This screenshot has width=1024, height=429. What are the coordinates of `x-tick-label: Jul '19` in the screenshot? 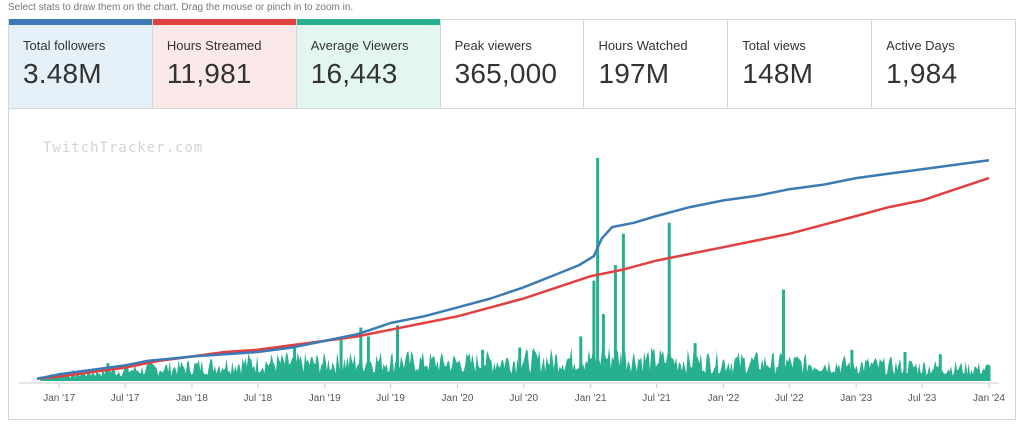 It's located at (390, 398).